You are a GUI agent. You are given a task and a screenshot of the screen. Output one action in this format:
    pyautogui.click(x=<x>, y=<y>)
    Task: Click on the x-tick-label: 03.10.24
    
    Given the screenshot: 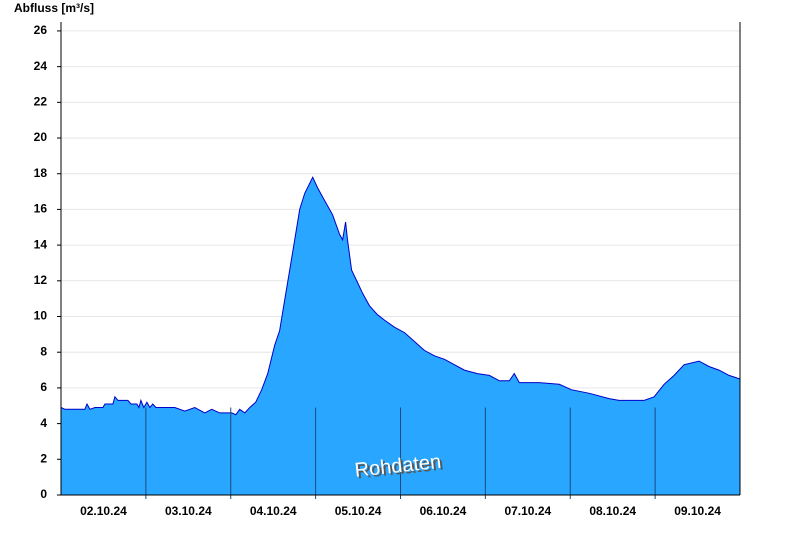 What is the action you would take?
    pyautogui.click(x=188, y=511)
    